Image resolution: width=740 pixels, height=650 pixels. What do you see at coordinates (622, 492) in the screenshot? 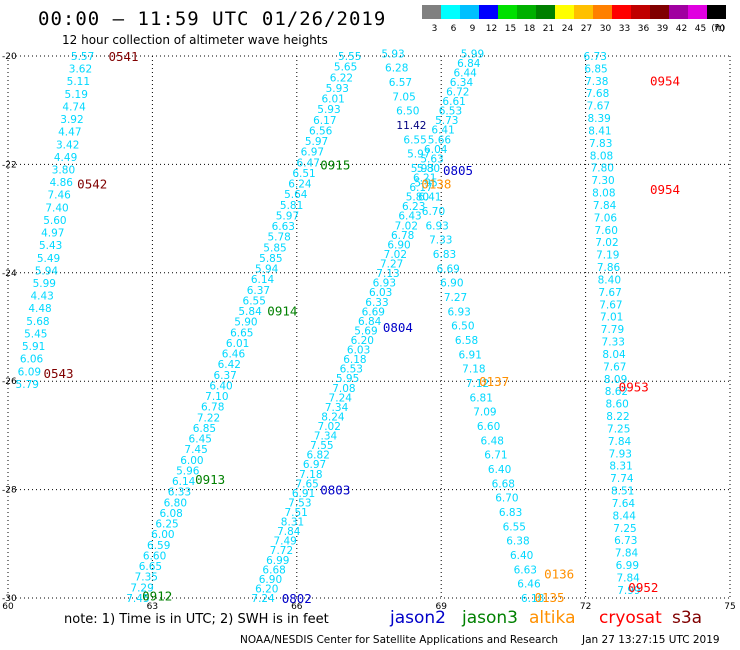
I see `swh-value: 8.51` at bounding box center [622, 492].